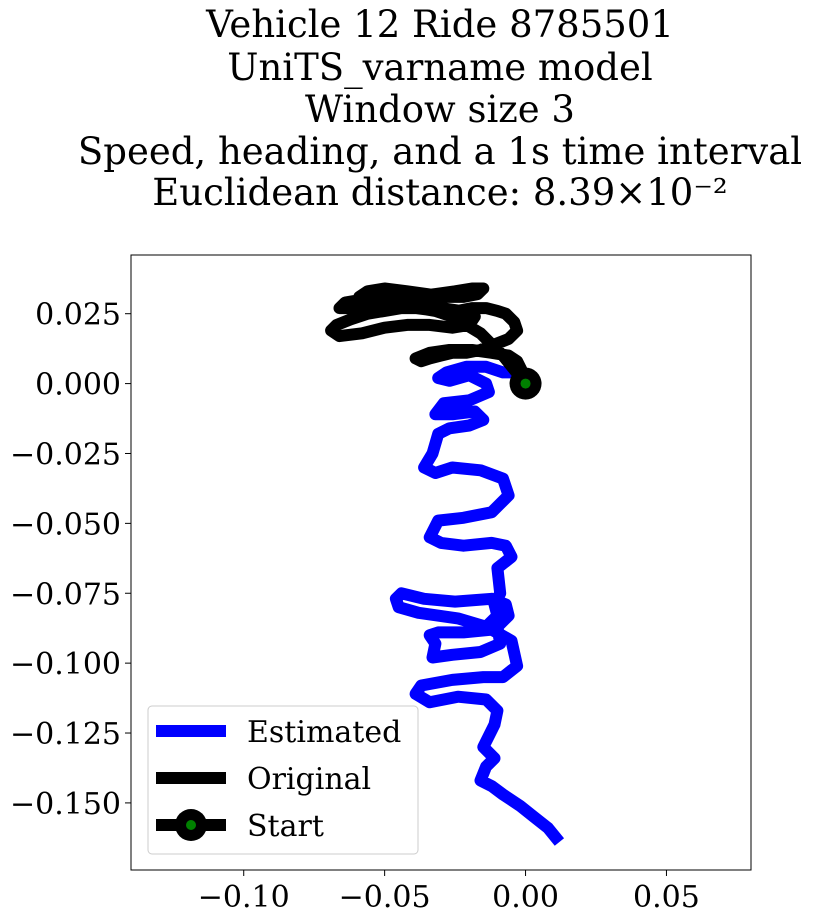 This screenshot has width=814, height=921. Describe the element at coordinates (439, 68) in the screenshot. I see `title-line-2: UniTS_varname model` at that location.